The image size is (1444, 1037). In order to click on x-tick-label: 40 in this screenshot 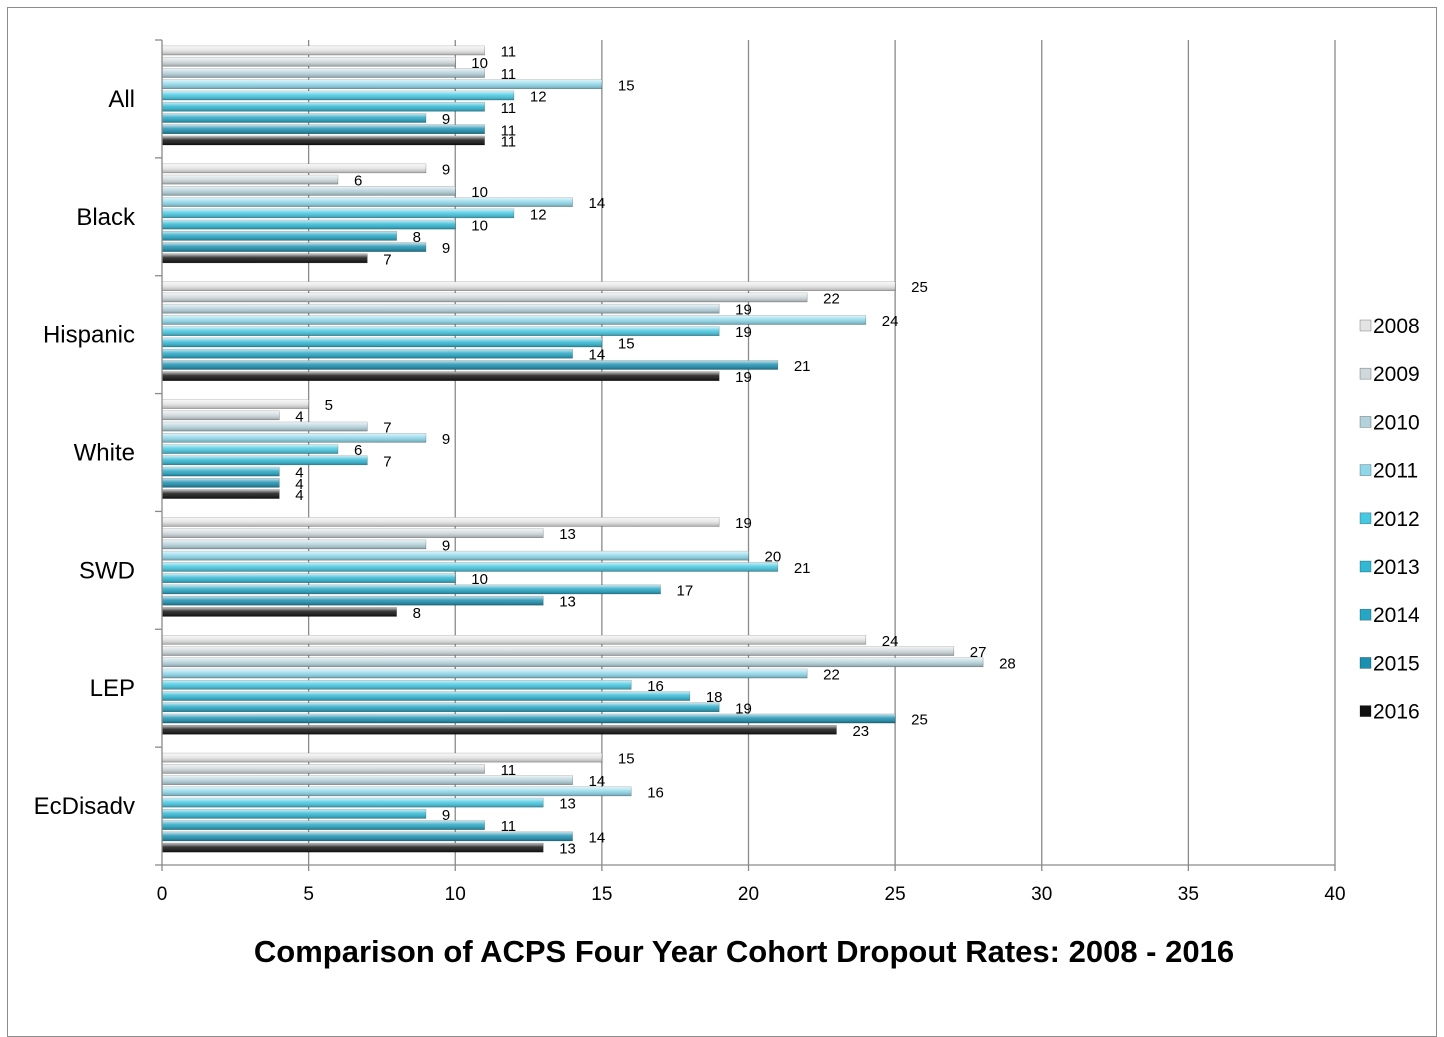, I will do `click(1334, 894)`.